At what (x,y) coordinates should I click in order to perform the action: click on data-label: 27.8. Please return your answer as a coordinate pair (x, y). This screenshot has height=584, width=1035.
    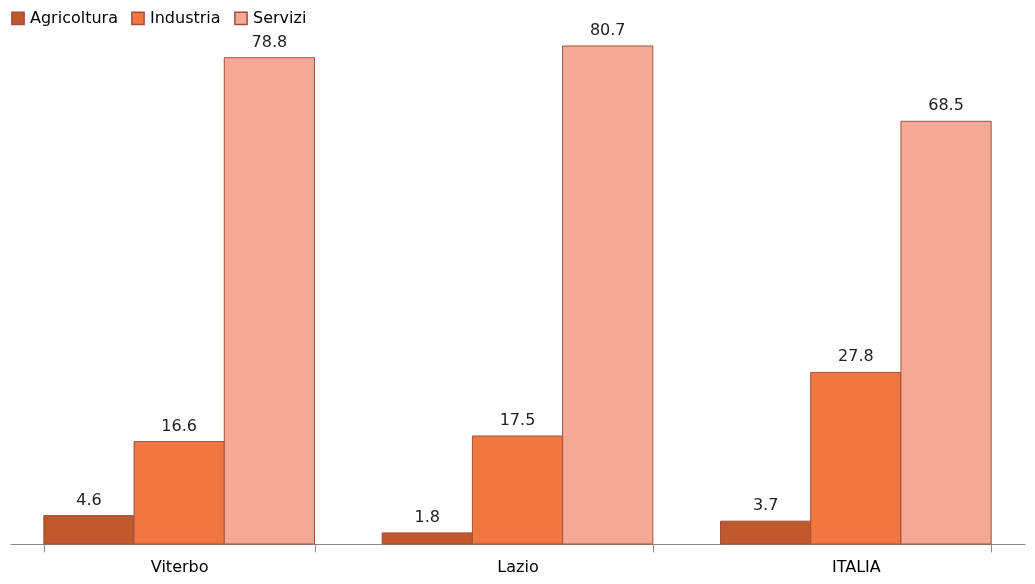
    Looking at the image, I should click on (856, 356).